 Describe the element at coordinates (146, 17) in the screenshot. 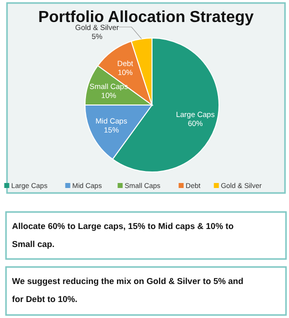

I see `chart-title: Portfolio Allocation Strategy` at that location.